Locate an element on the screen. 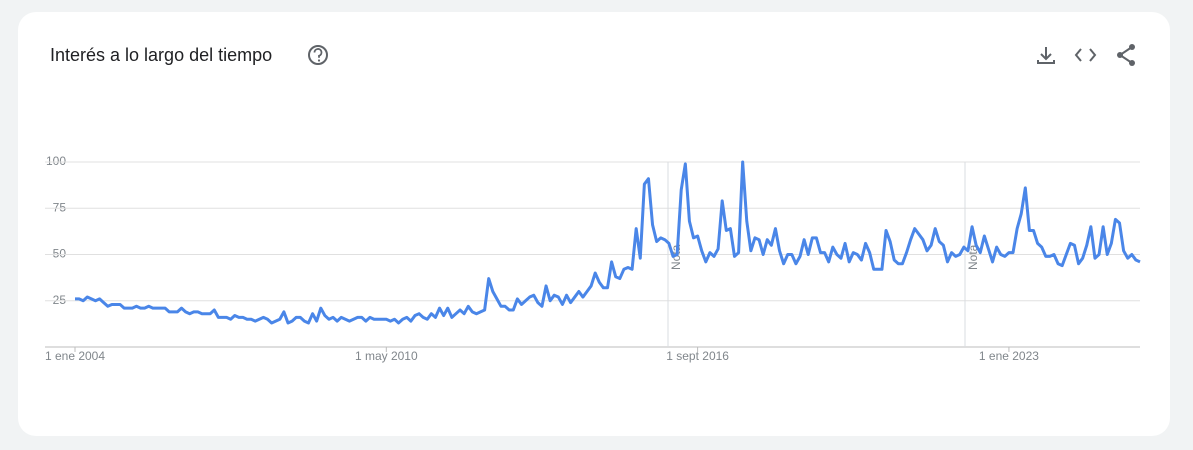 The height and width of the screenshot is (450, 1193). embed-icon is located at coordinates (1085, 55).